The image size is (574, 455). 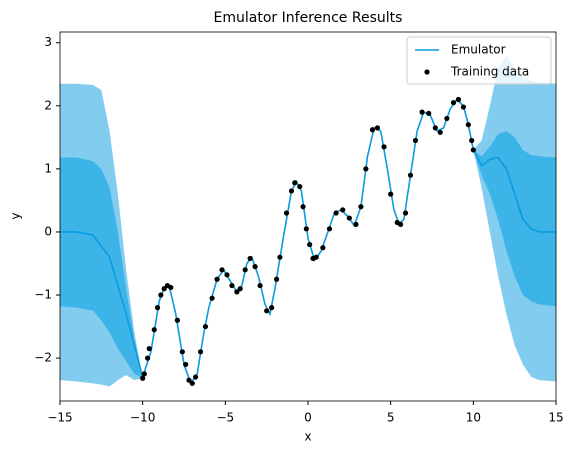 I want to click on legend-box, so click(x=479, y=60).